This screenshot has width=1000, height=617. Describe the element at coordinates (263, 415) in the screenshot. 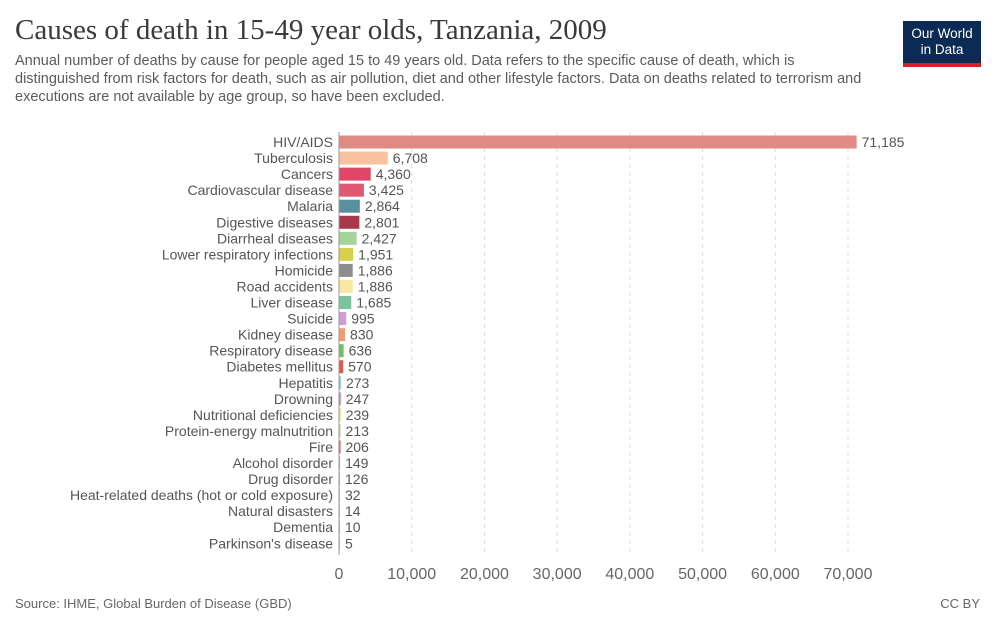

I see `category-label: Nutritional deficiencies` at that location.